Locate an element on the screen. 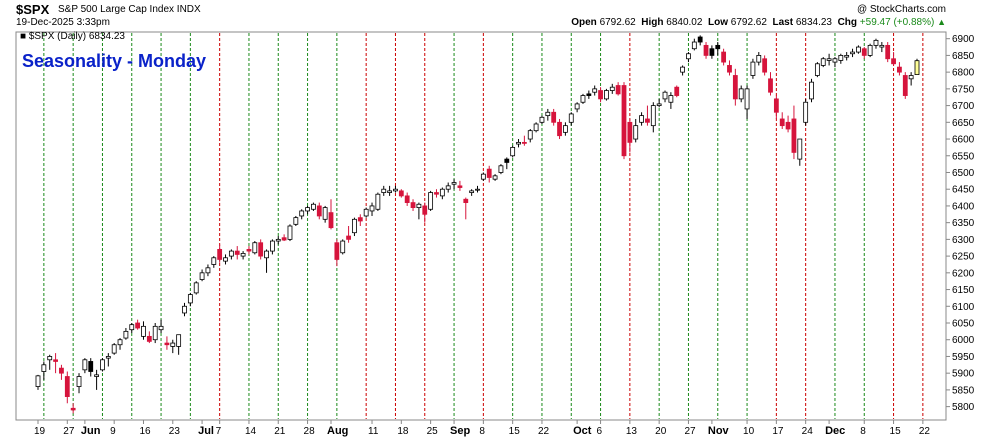 Image resolution: width=990 pixels, height=438 pixels. x-tick-label: 13 is located at coordinates (632, 431).